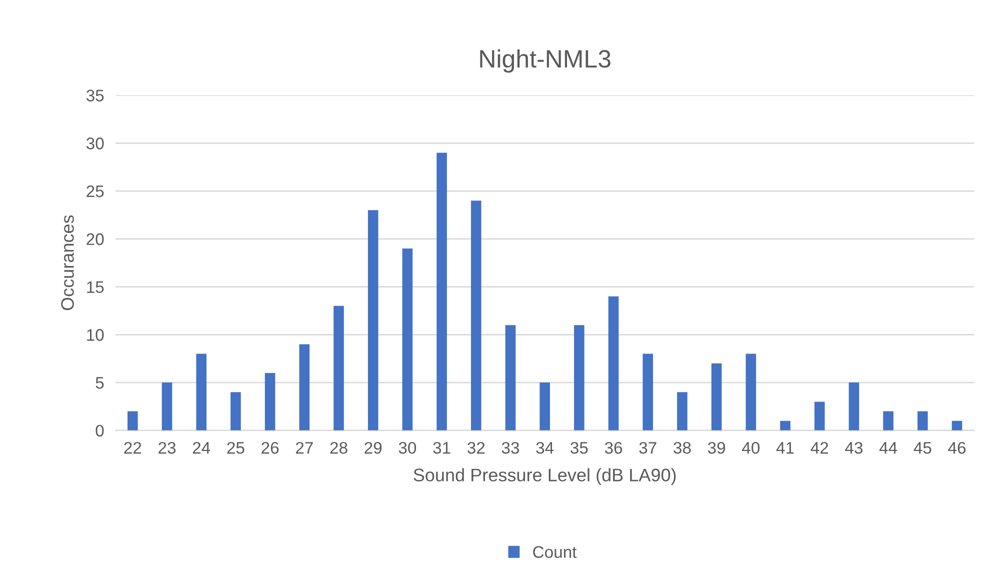 This screenshot has height=588, width=987. What do you see at coordinates (270, 448) in the screenshot?
I see `x-tick-label: 26` at bounding box center [270, 448].